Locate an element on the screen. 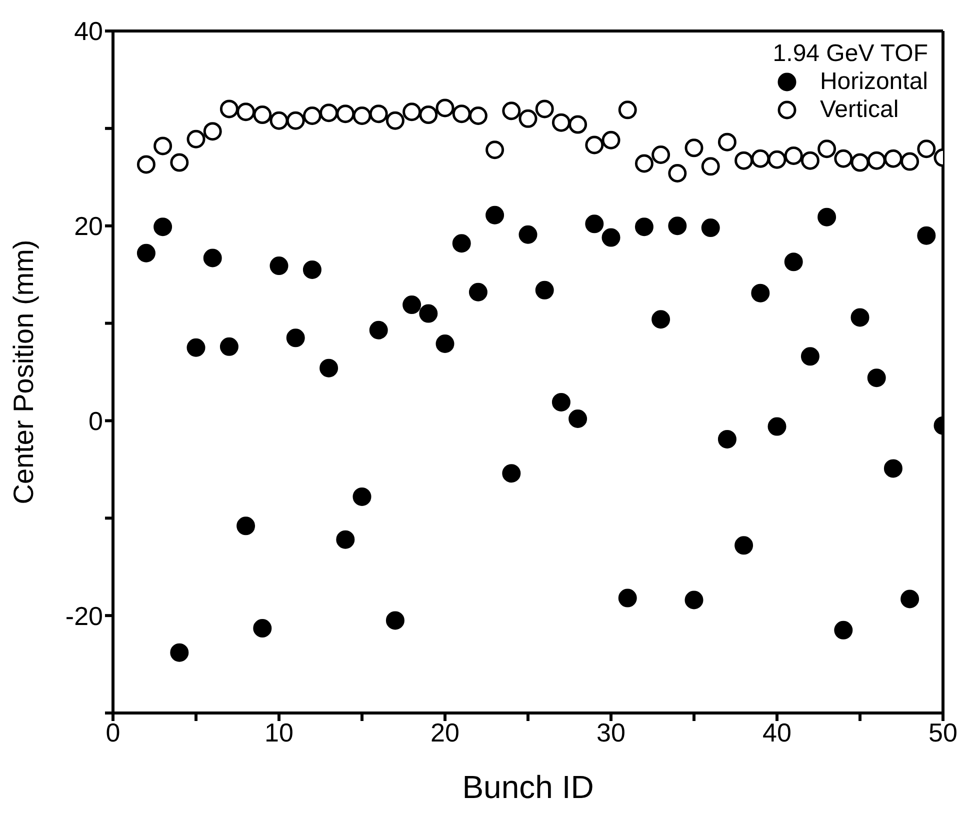 Image resolution: width=968 pixels, height=827 pixels. legend-label: Horizontal is located at coordinates (874, 82).